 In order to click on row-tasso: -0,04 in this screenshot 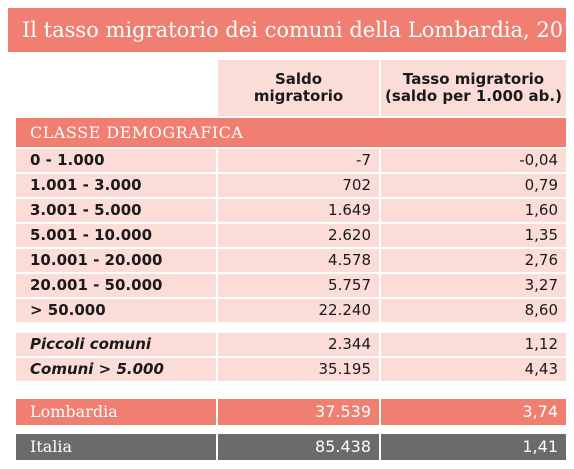, I will do `click(473, 160)`.